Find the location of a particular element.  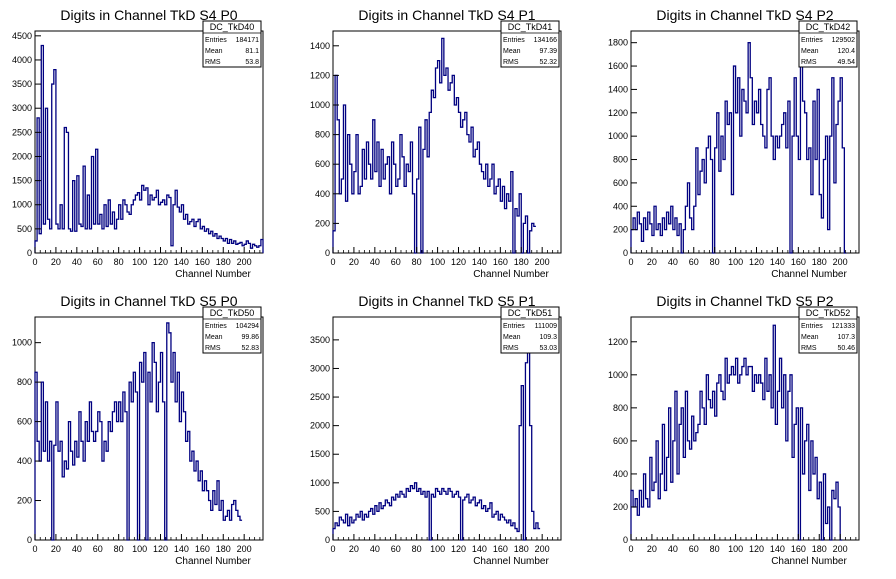

stats-value: 129502 is located at coordinates (843, 40).